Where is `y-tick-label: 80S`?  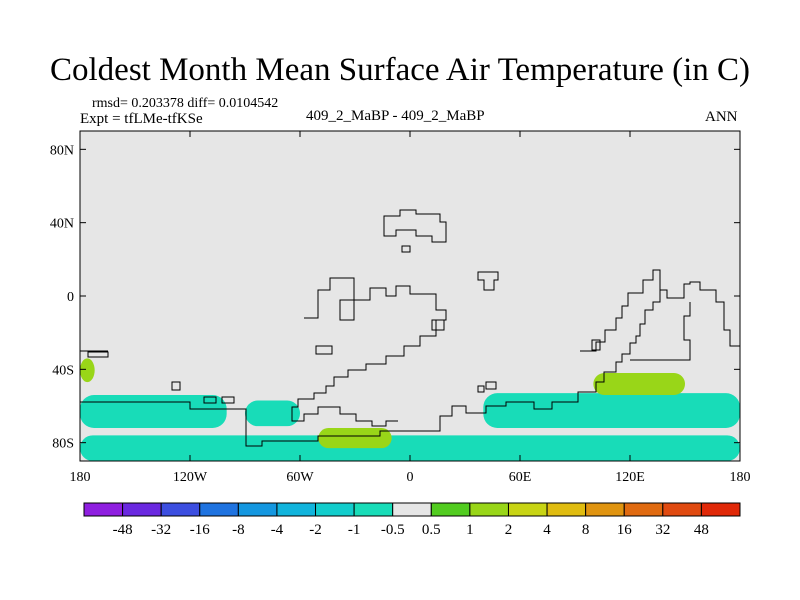
y-tick-label: 80S is located at coordinates (63, 444).